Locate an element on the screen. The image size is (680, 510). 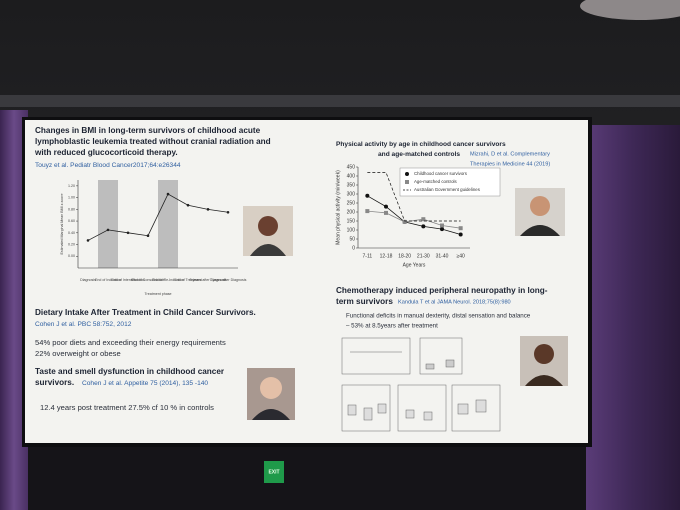
x-tick-label: 31-40 is located at coordinates (442, 256).